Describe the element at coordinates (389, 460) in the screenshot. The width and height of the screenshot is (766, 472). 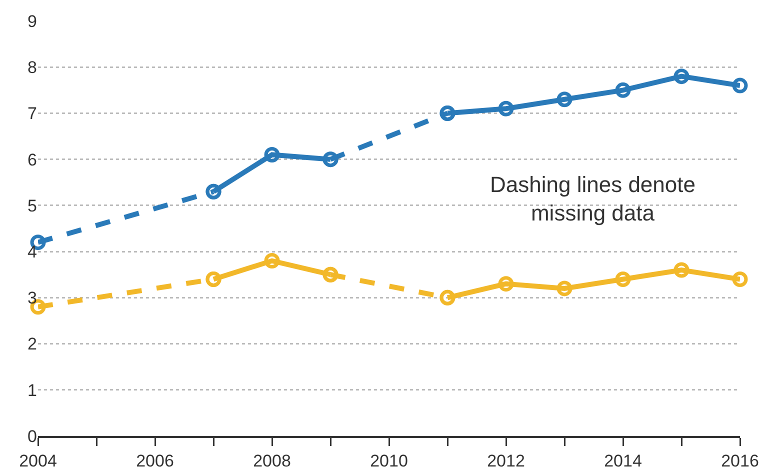
I see `x-tick-label: 2010` at that location.